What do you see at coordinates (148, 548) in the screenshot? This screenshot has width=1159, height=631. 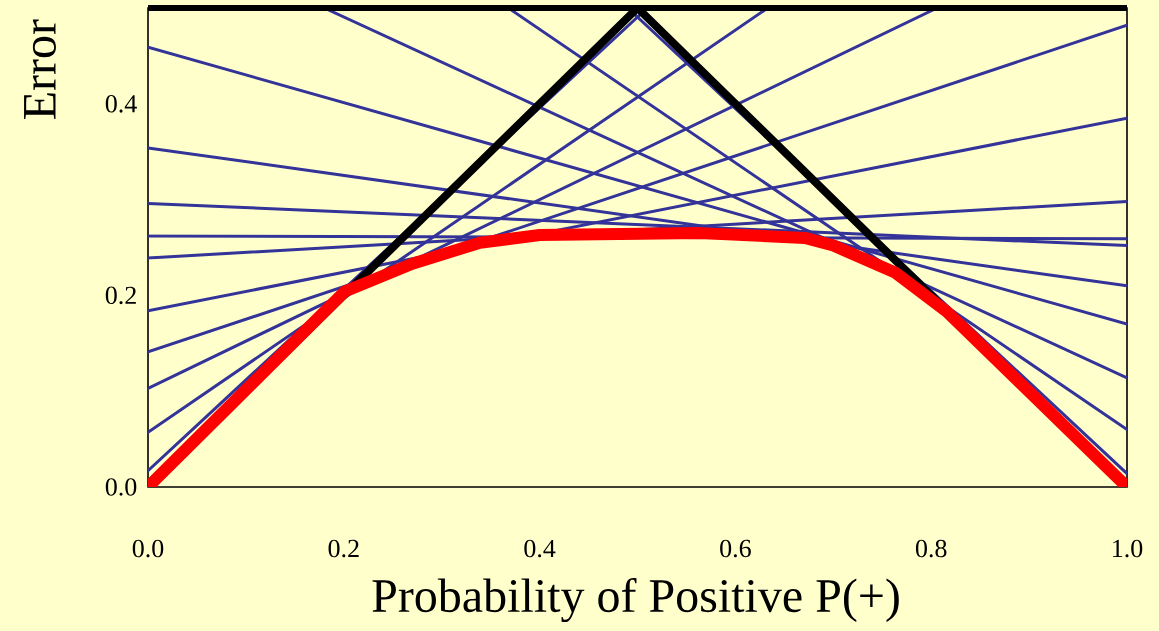 I see `x-tick-label: 0.0` at bounding box center [148, 548].